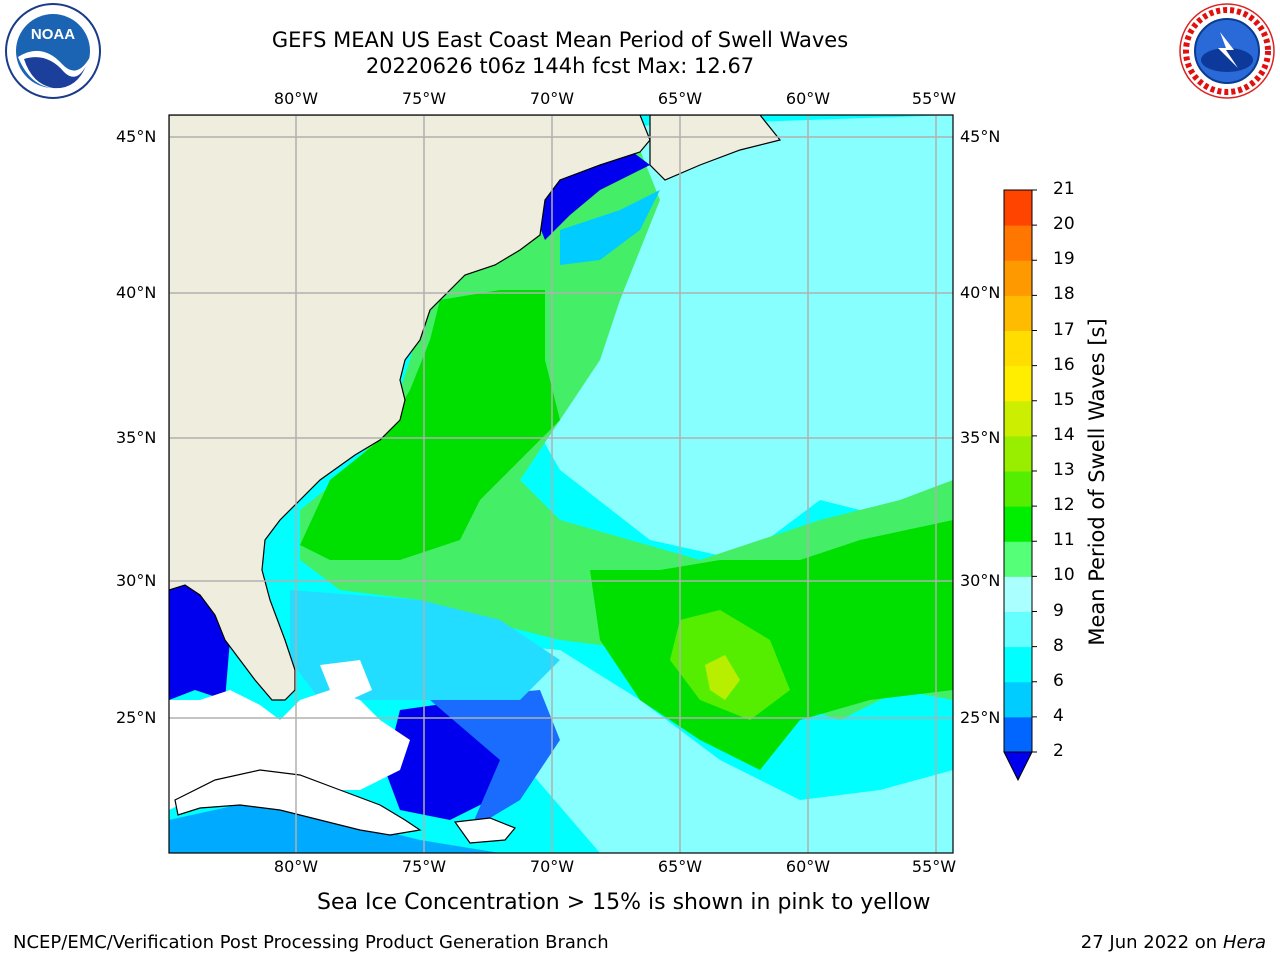 This screenshot has width=1280, height=960. Describe the element at coordinates (1058, 715) in the screenshot. I see `colorbar-tick-label: 4` at that location.